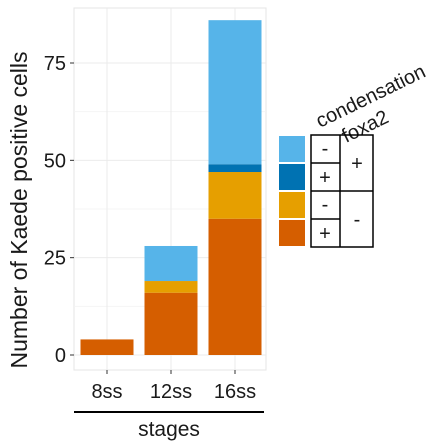  Describe the element at coordinates (235, 286) in the screenshot. I see `bar-segment-16ss-s1` at that location.